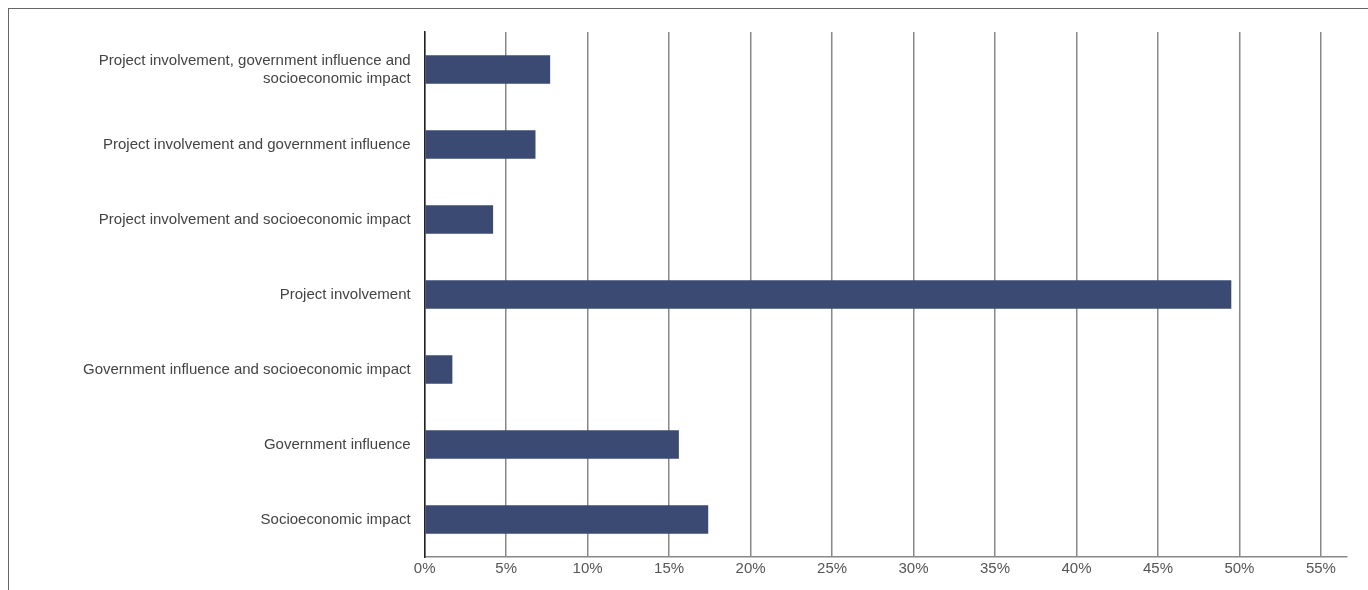 This screenshot has height=590, width=1368. I want to click on y-tick-label: Project involvement, government influence and socioeconomic impact, so click(255, 68).